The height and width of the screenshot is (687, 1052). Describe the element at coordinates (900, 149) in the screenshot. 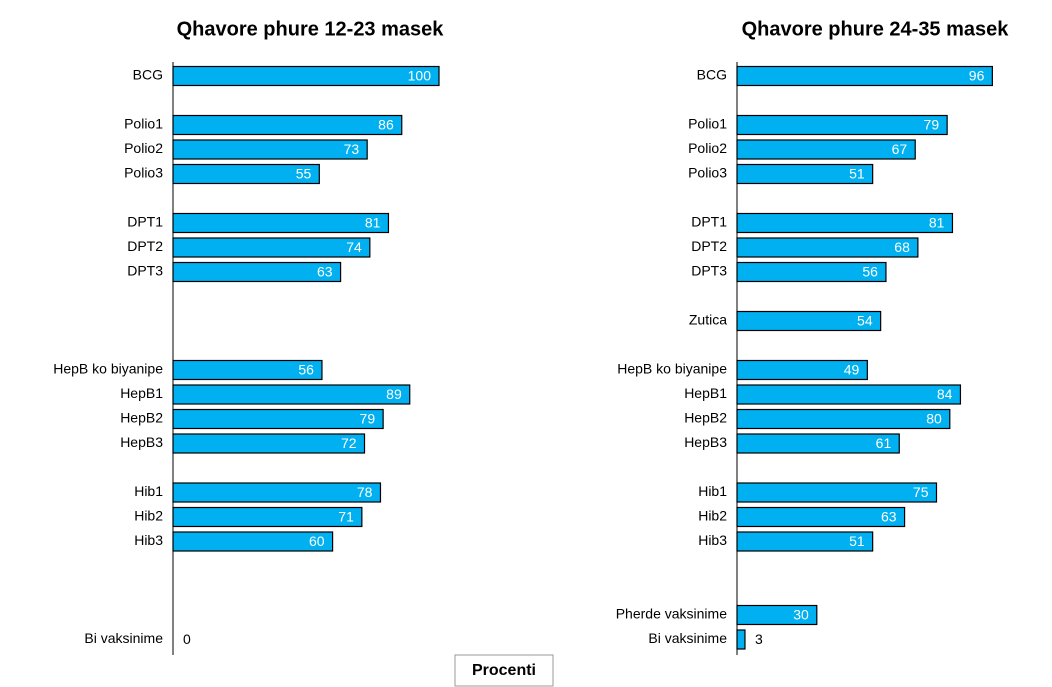

I see `value-label: 67` at that location.